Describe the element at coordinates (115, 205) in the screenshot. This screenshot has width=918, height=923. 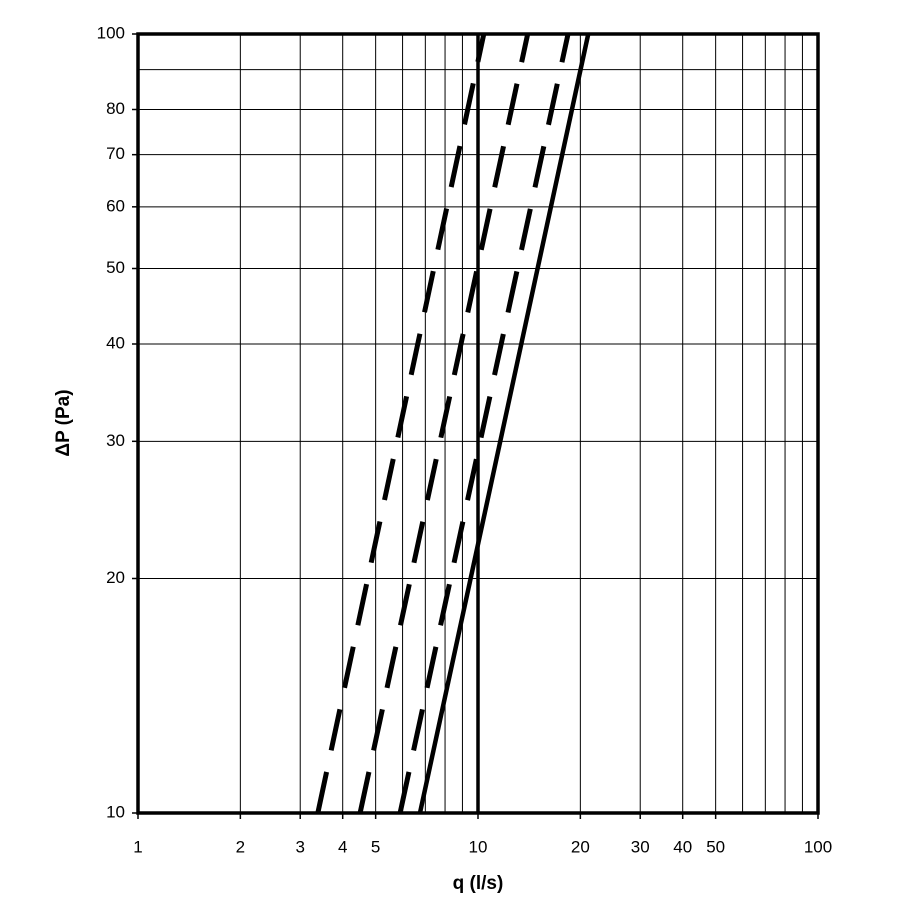
I see `y-tick-label: 60` at that location.